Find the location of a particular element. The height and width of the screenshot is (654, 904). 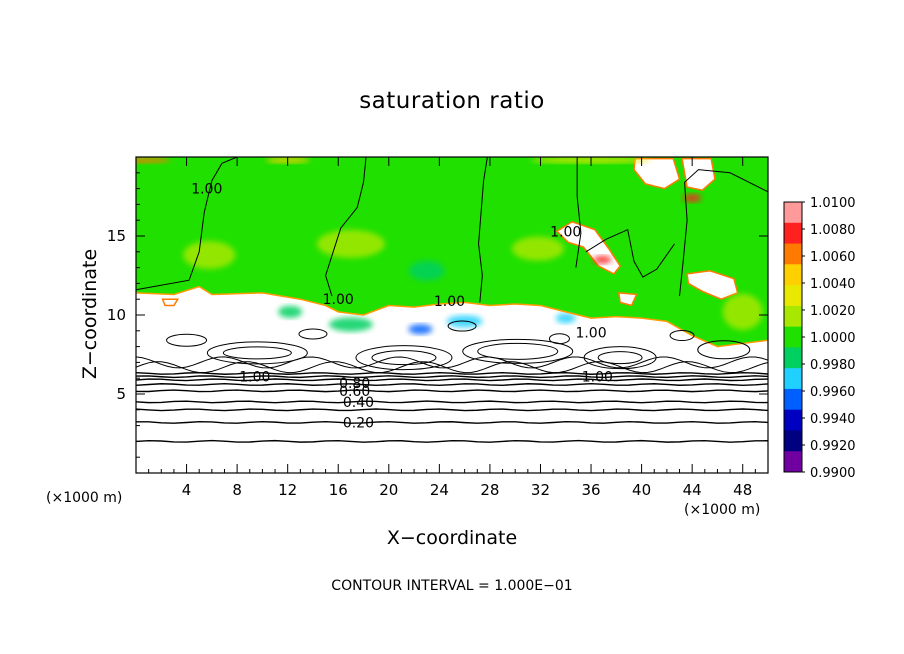

x-tick-label: 36 is located at coordinates (590, 490).